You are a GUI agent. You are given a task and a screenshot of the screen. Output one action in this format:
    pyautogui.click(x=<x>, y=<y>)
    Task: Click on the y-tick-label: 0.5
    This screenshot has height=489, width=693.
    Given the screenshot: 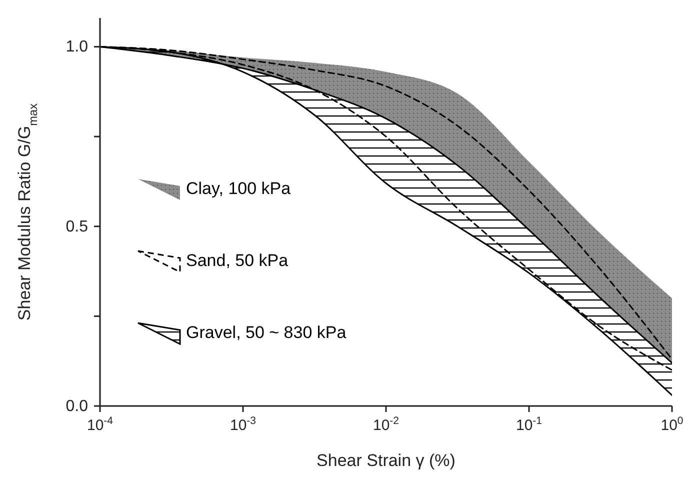 What is the action you would take?
    pyautogui.click(x=77, y=227)
    